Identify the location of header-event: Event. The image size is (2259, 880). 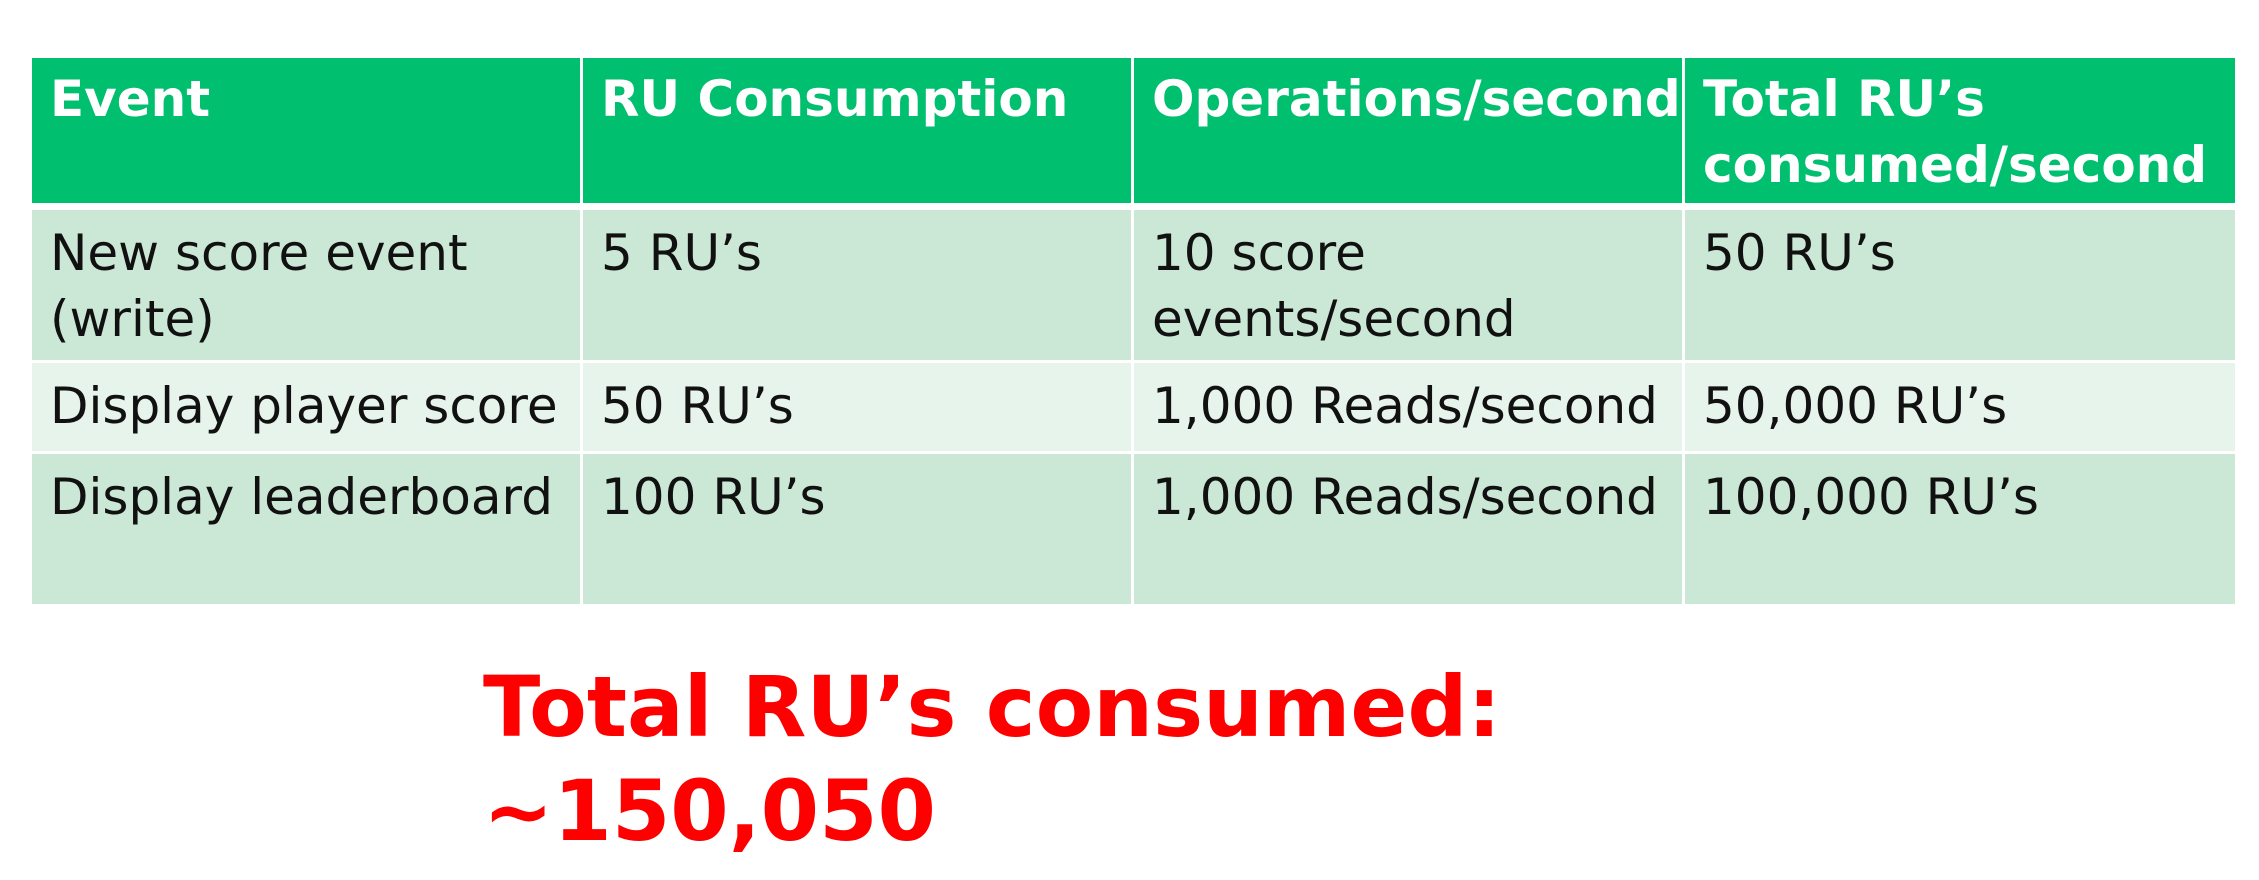
(306, 132).